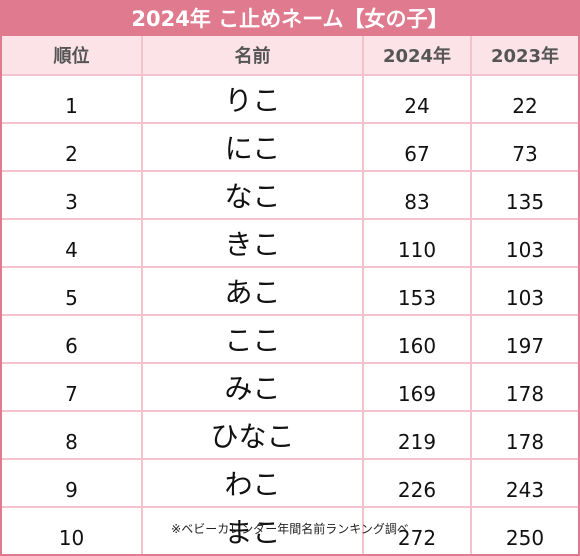  What do you see at coordinates (252, 147) in the screenshot?
I see `name-cell: にこ` at bounding box center [252, 147].